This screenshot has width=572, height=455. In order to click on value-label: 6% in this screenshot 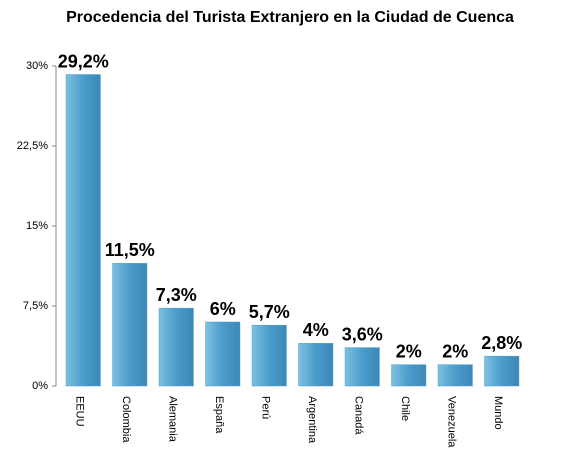, I will do `click(223, 309)`.